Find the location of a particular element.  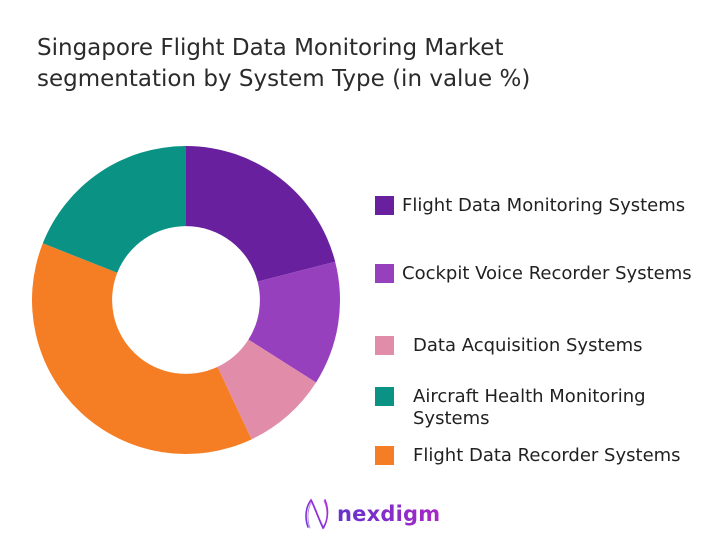

legend-label: Aircraft Health Monitoring Systems is located at coordinates (529, 407).